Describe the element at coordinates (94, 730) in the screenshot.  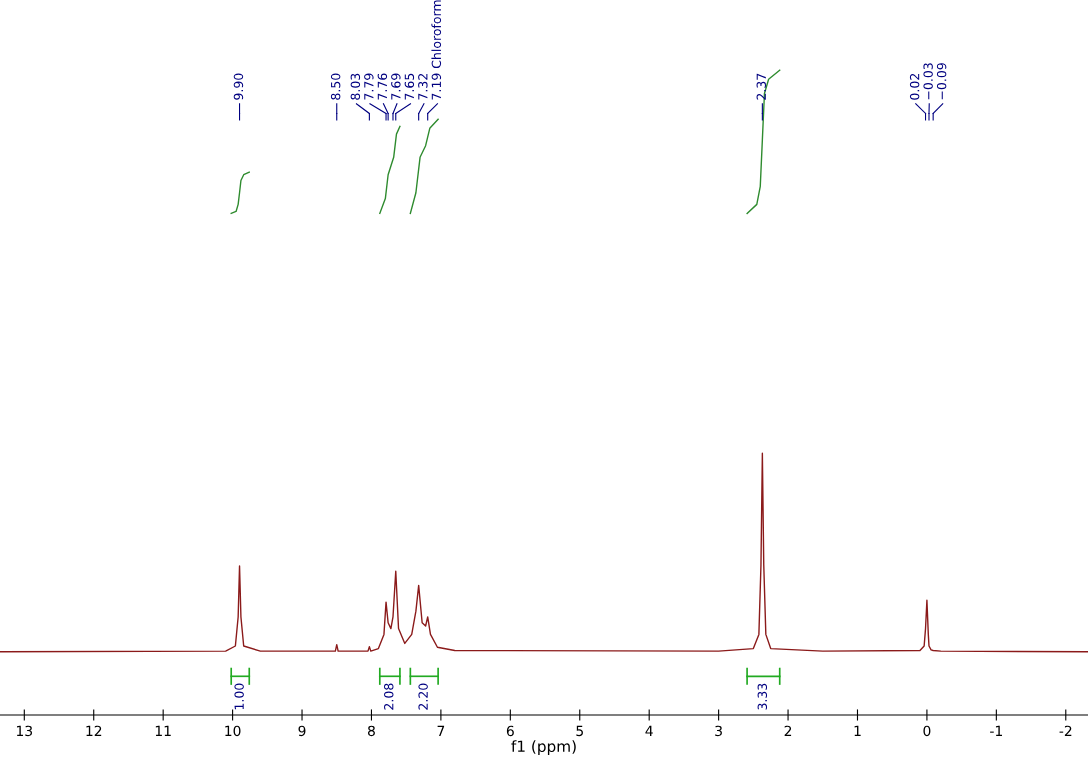
I see `x-tick-label: 12` at that location.